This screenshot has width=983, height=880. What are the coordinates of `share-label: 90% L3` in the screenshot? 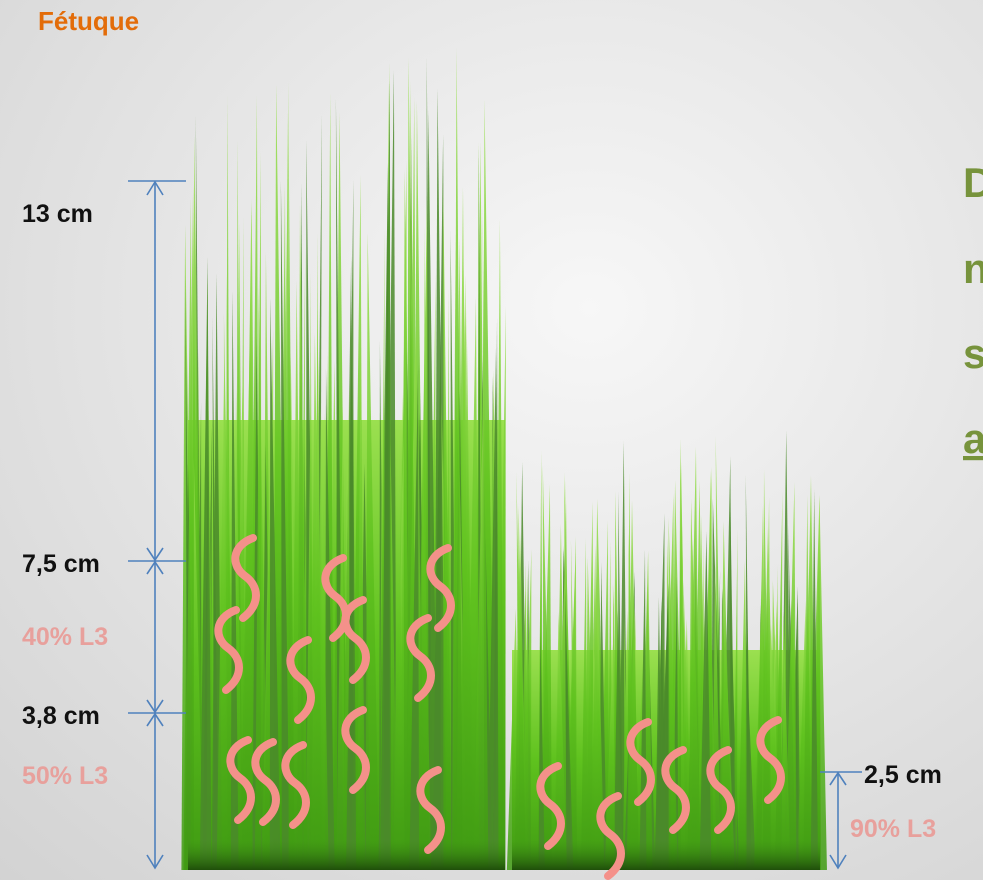 It's located at (893, 829).